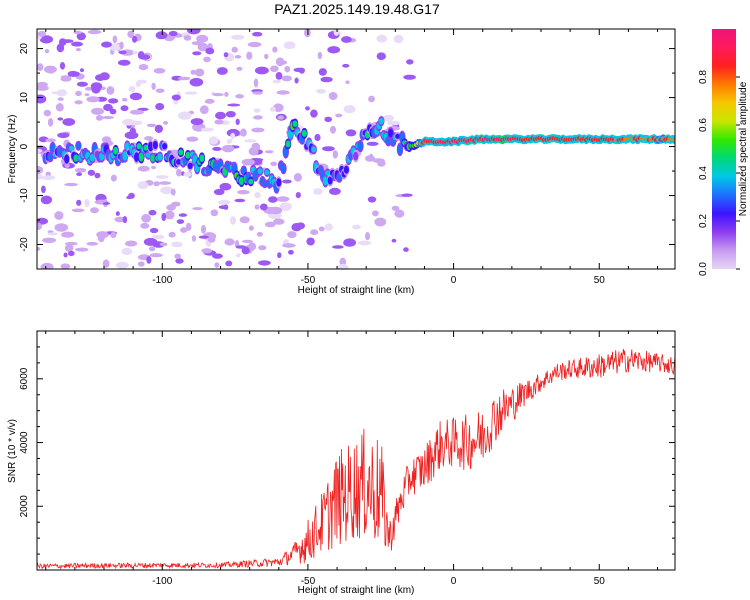 The height and width of the screenshot is (600, 750). I want to click on colorbar-ticks: 0.0 0.2 0.4 0.6 0.8, so click(719, 173).